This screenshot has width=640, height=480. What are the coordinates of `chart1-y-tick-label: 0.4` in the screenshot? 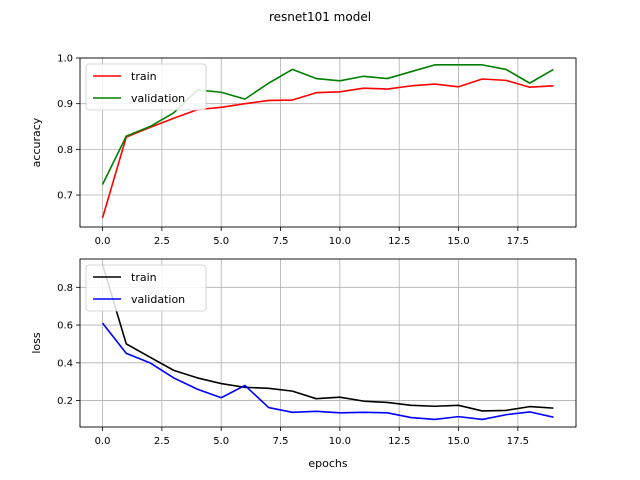 It's located at (65, 363).